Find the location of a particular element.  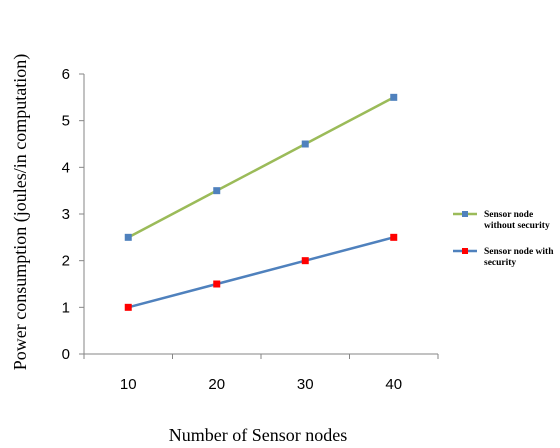

legend-label-1: Sensor node is located at coordinates (508, 215).